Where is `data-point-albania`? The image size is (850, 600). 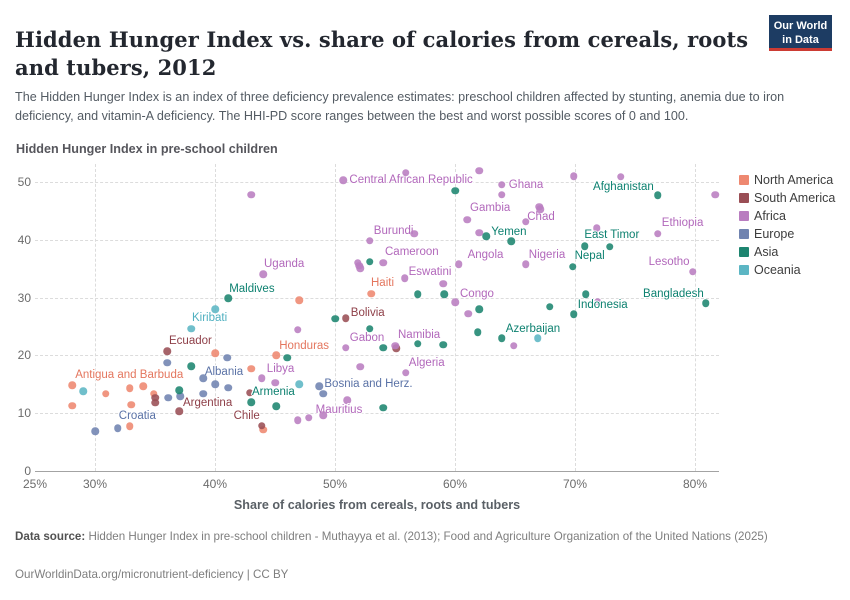
data-point-albania is located at coordinates (215, 384).